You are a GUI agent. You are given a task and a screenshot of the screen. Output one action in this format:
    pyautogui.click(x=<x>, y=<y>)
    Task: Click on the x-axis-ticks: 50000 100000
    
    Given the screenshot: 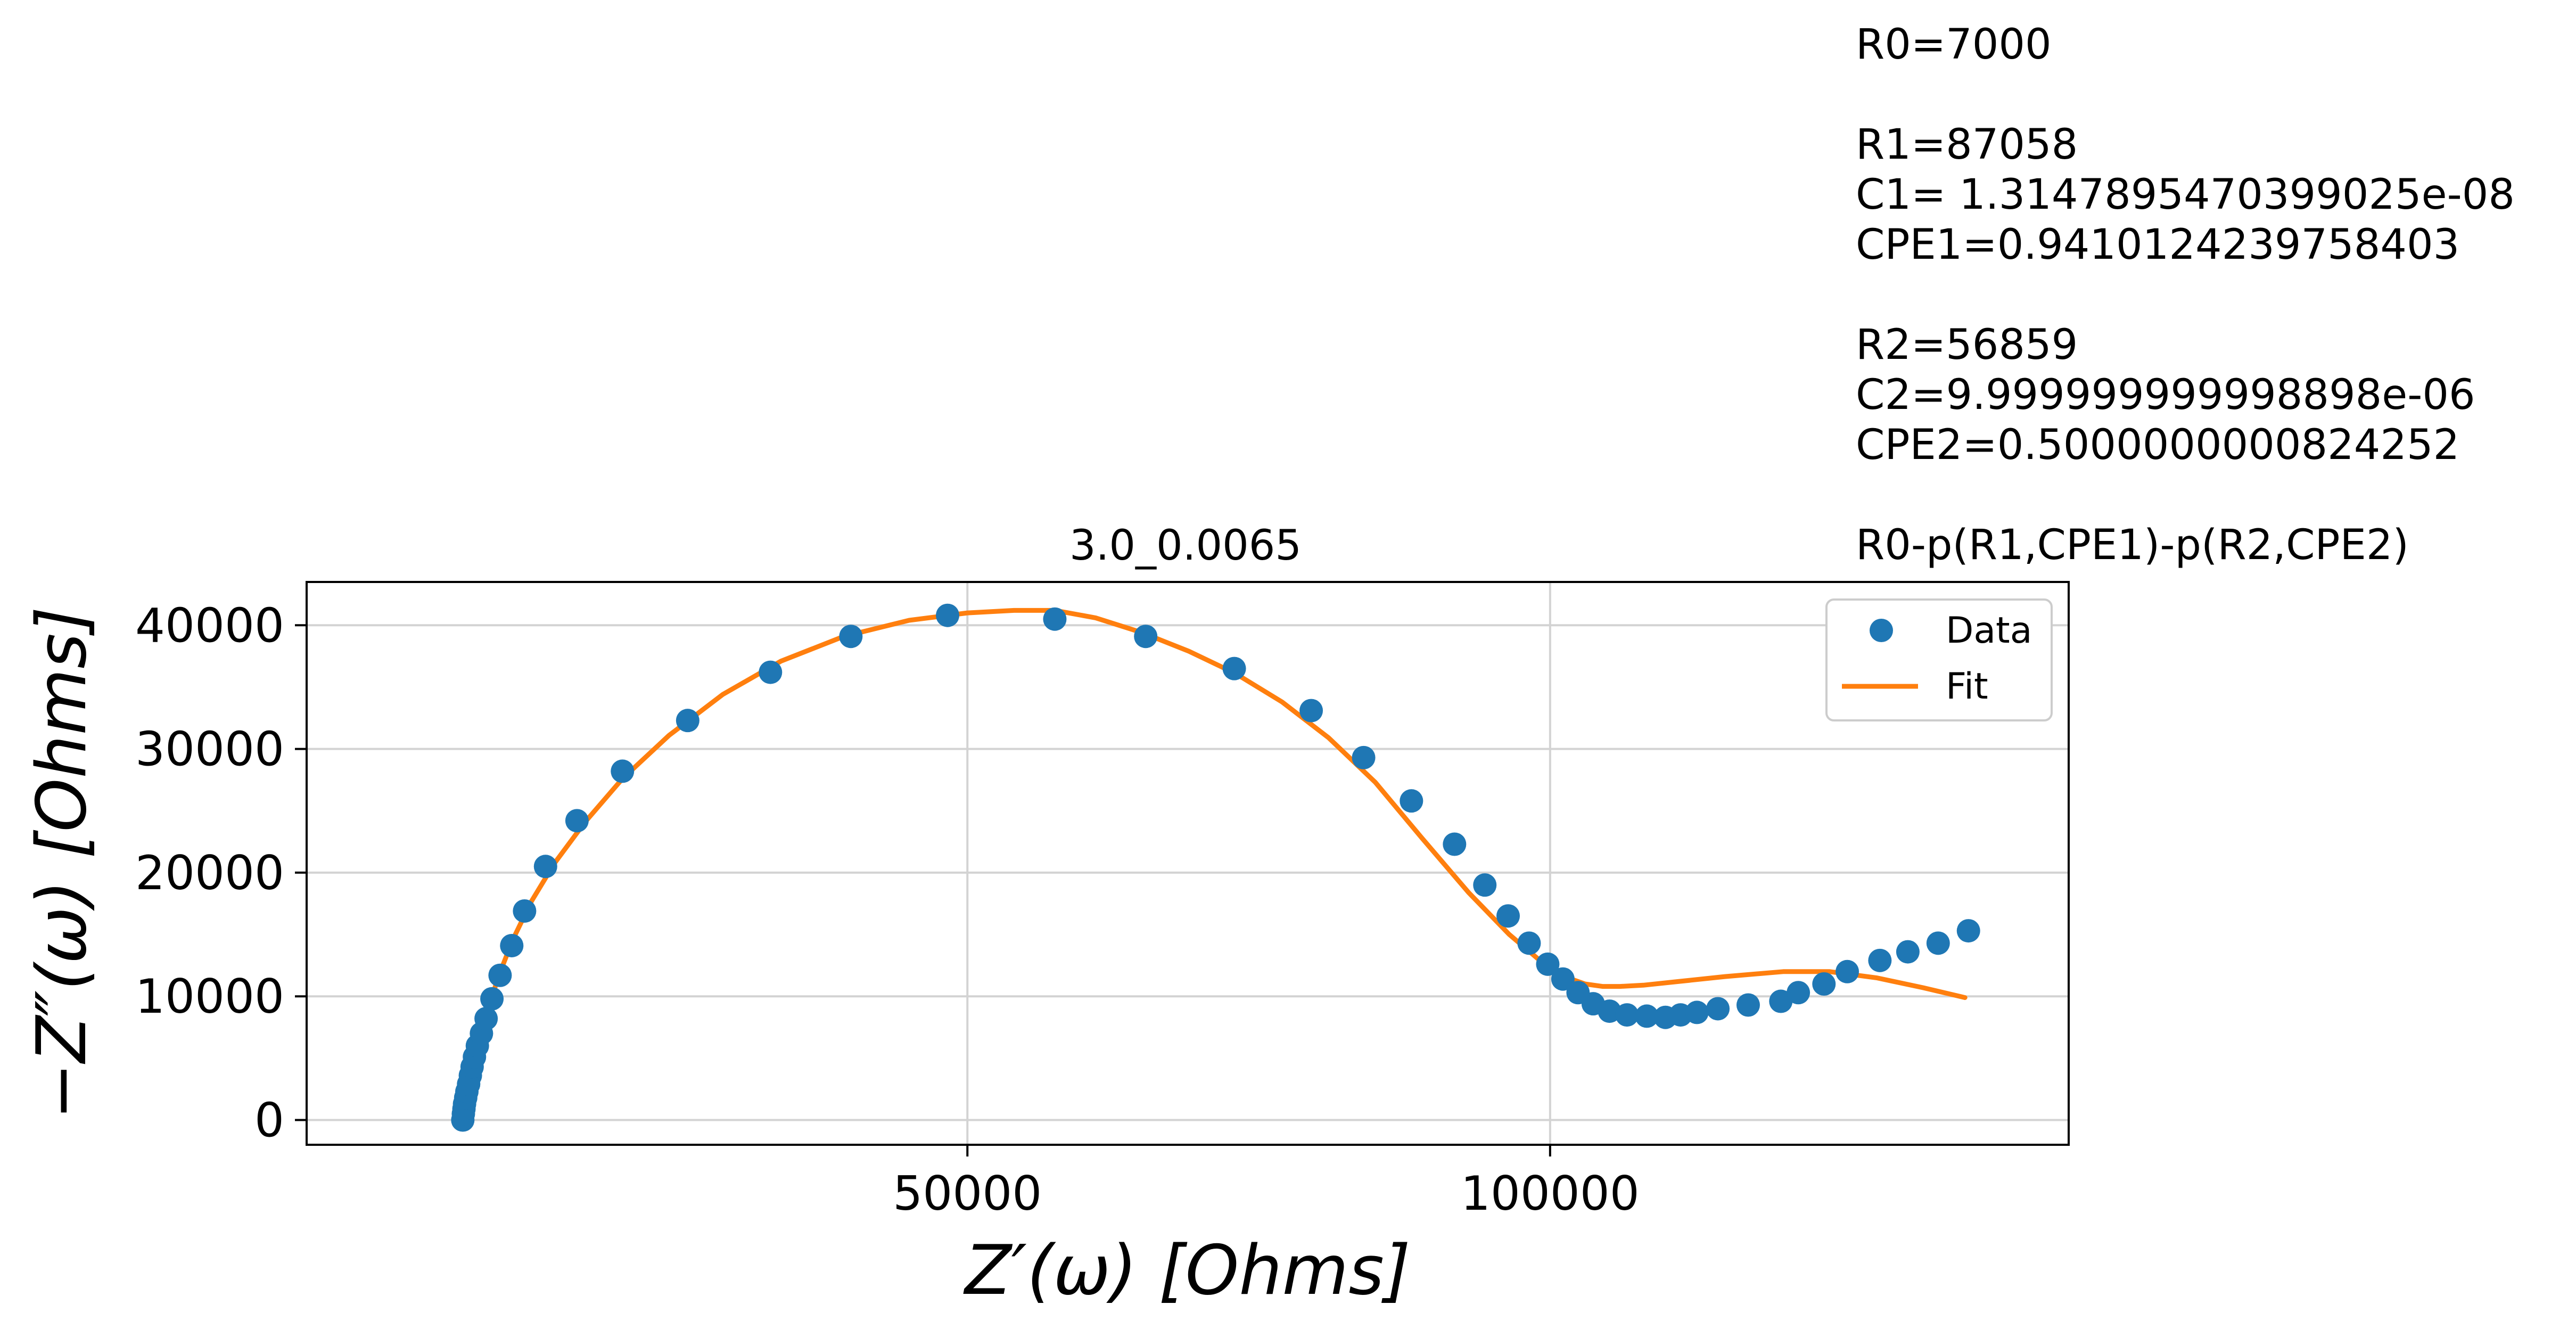 What is the action you would take?
    pyautogui.click(x=1266, y=1183)
    